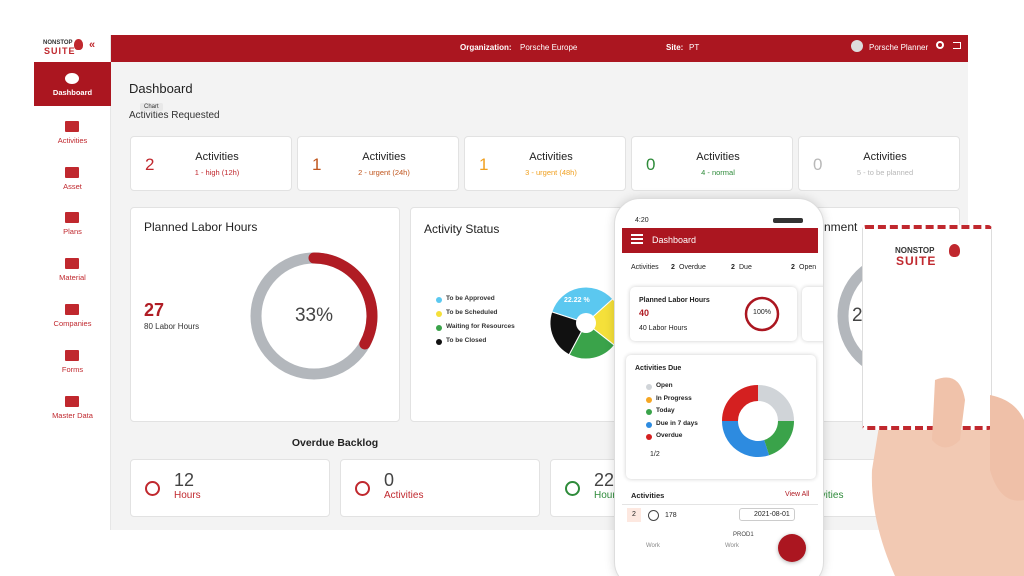 The height and width of the screenshot is (576, 1024). I want to click on logo-bottom: SUITE, so click(60, 51).